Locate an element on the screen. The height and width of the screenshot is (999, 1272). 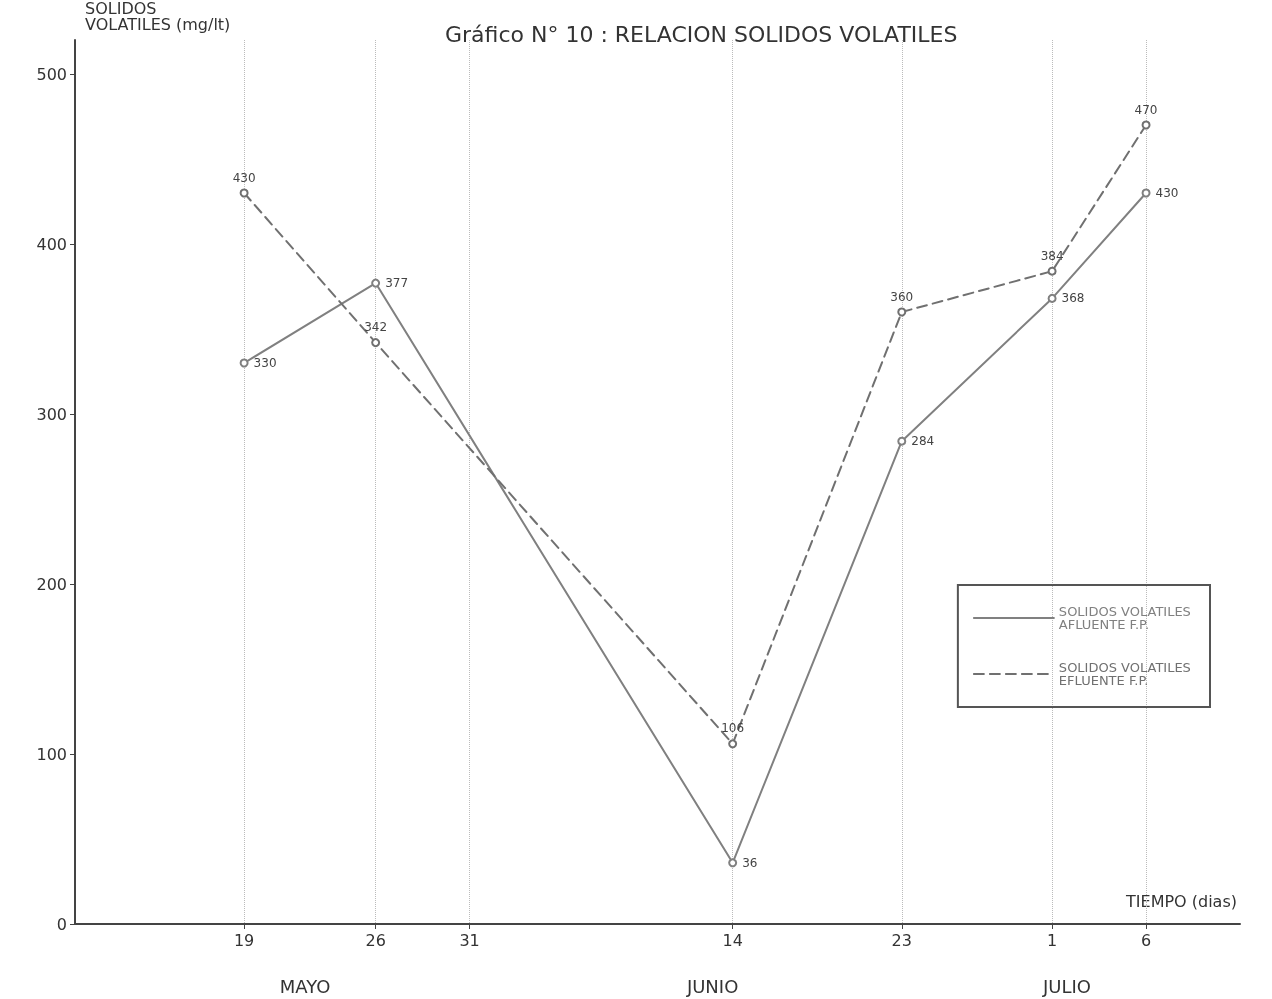
y-tick-label: 100 is located at coordinates (51, 754).